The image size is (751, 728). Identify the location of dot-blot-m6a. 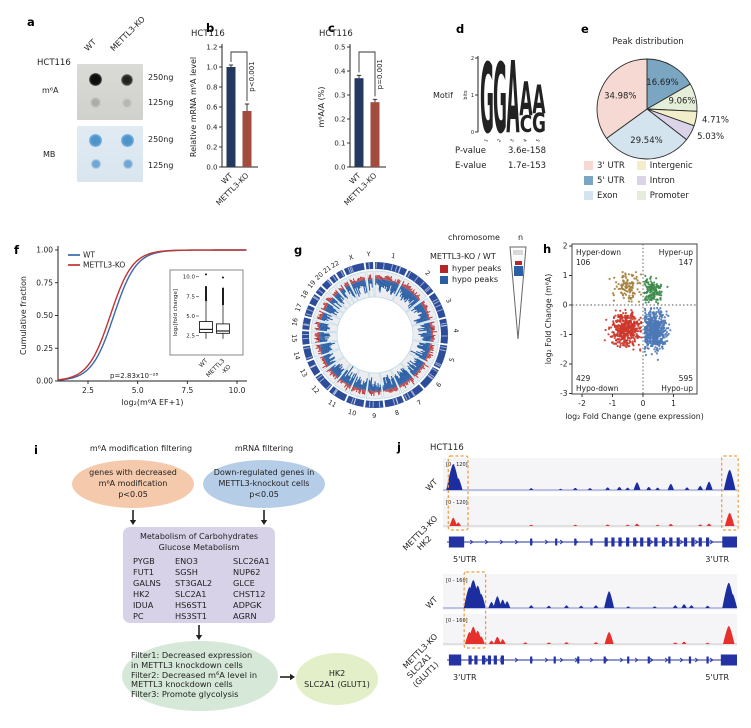
(110, 92).